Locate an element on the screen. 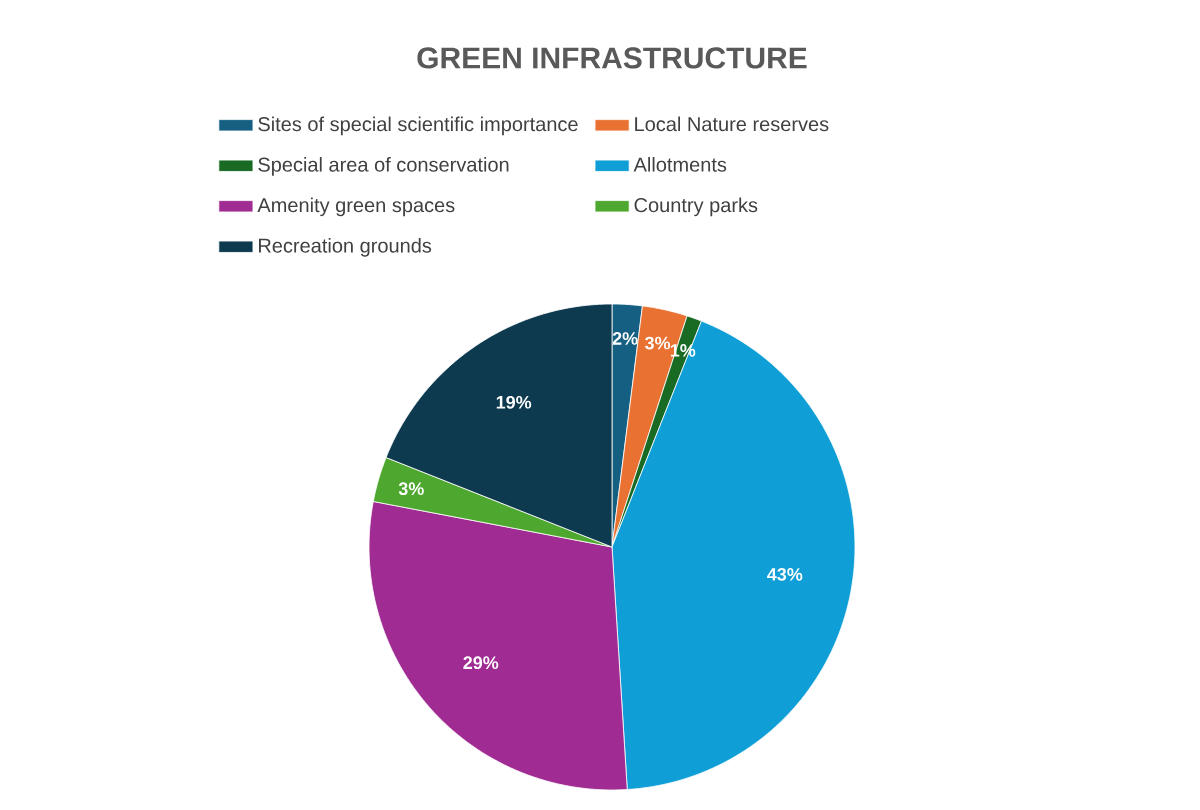  data-label: 19% is located at coordinates (514, 402).